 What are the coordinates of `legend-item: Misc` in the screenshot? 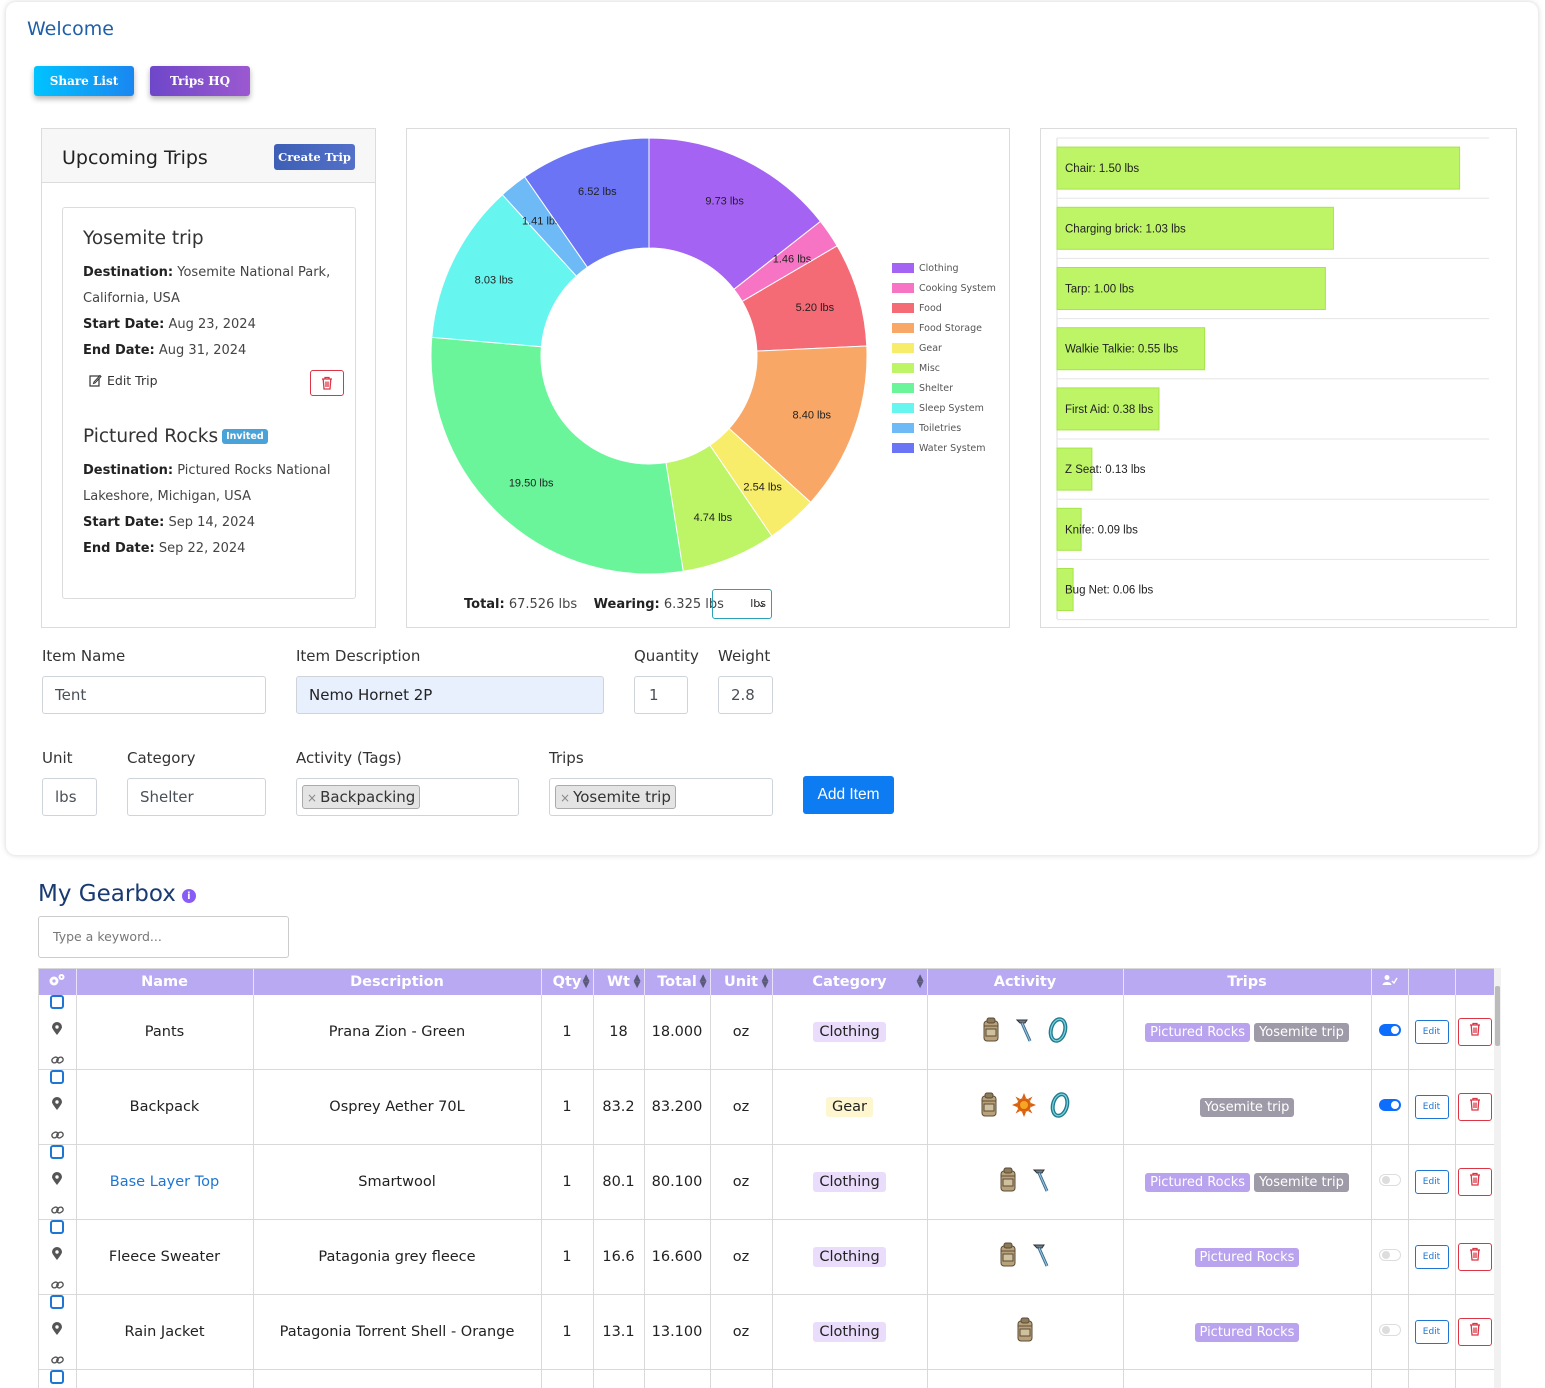 It's located at (944, 368).